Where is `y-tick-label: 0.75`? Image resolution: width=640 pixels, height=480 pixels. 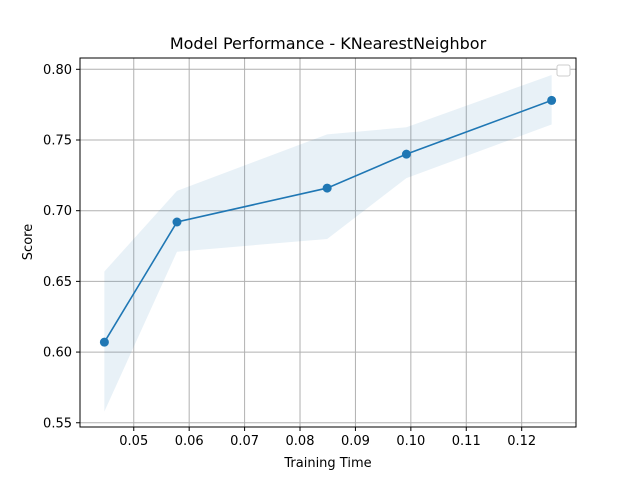 y-tick-label: 0.75 is located at coordinates (57, 141).